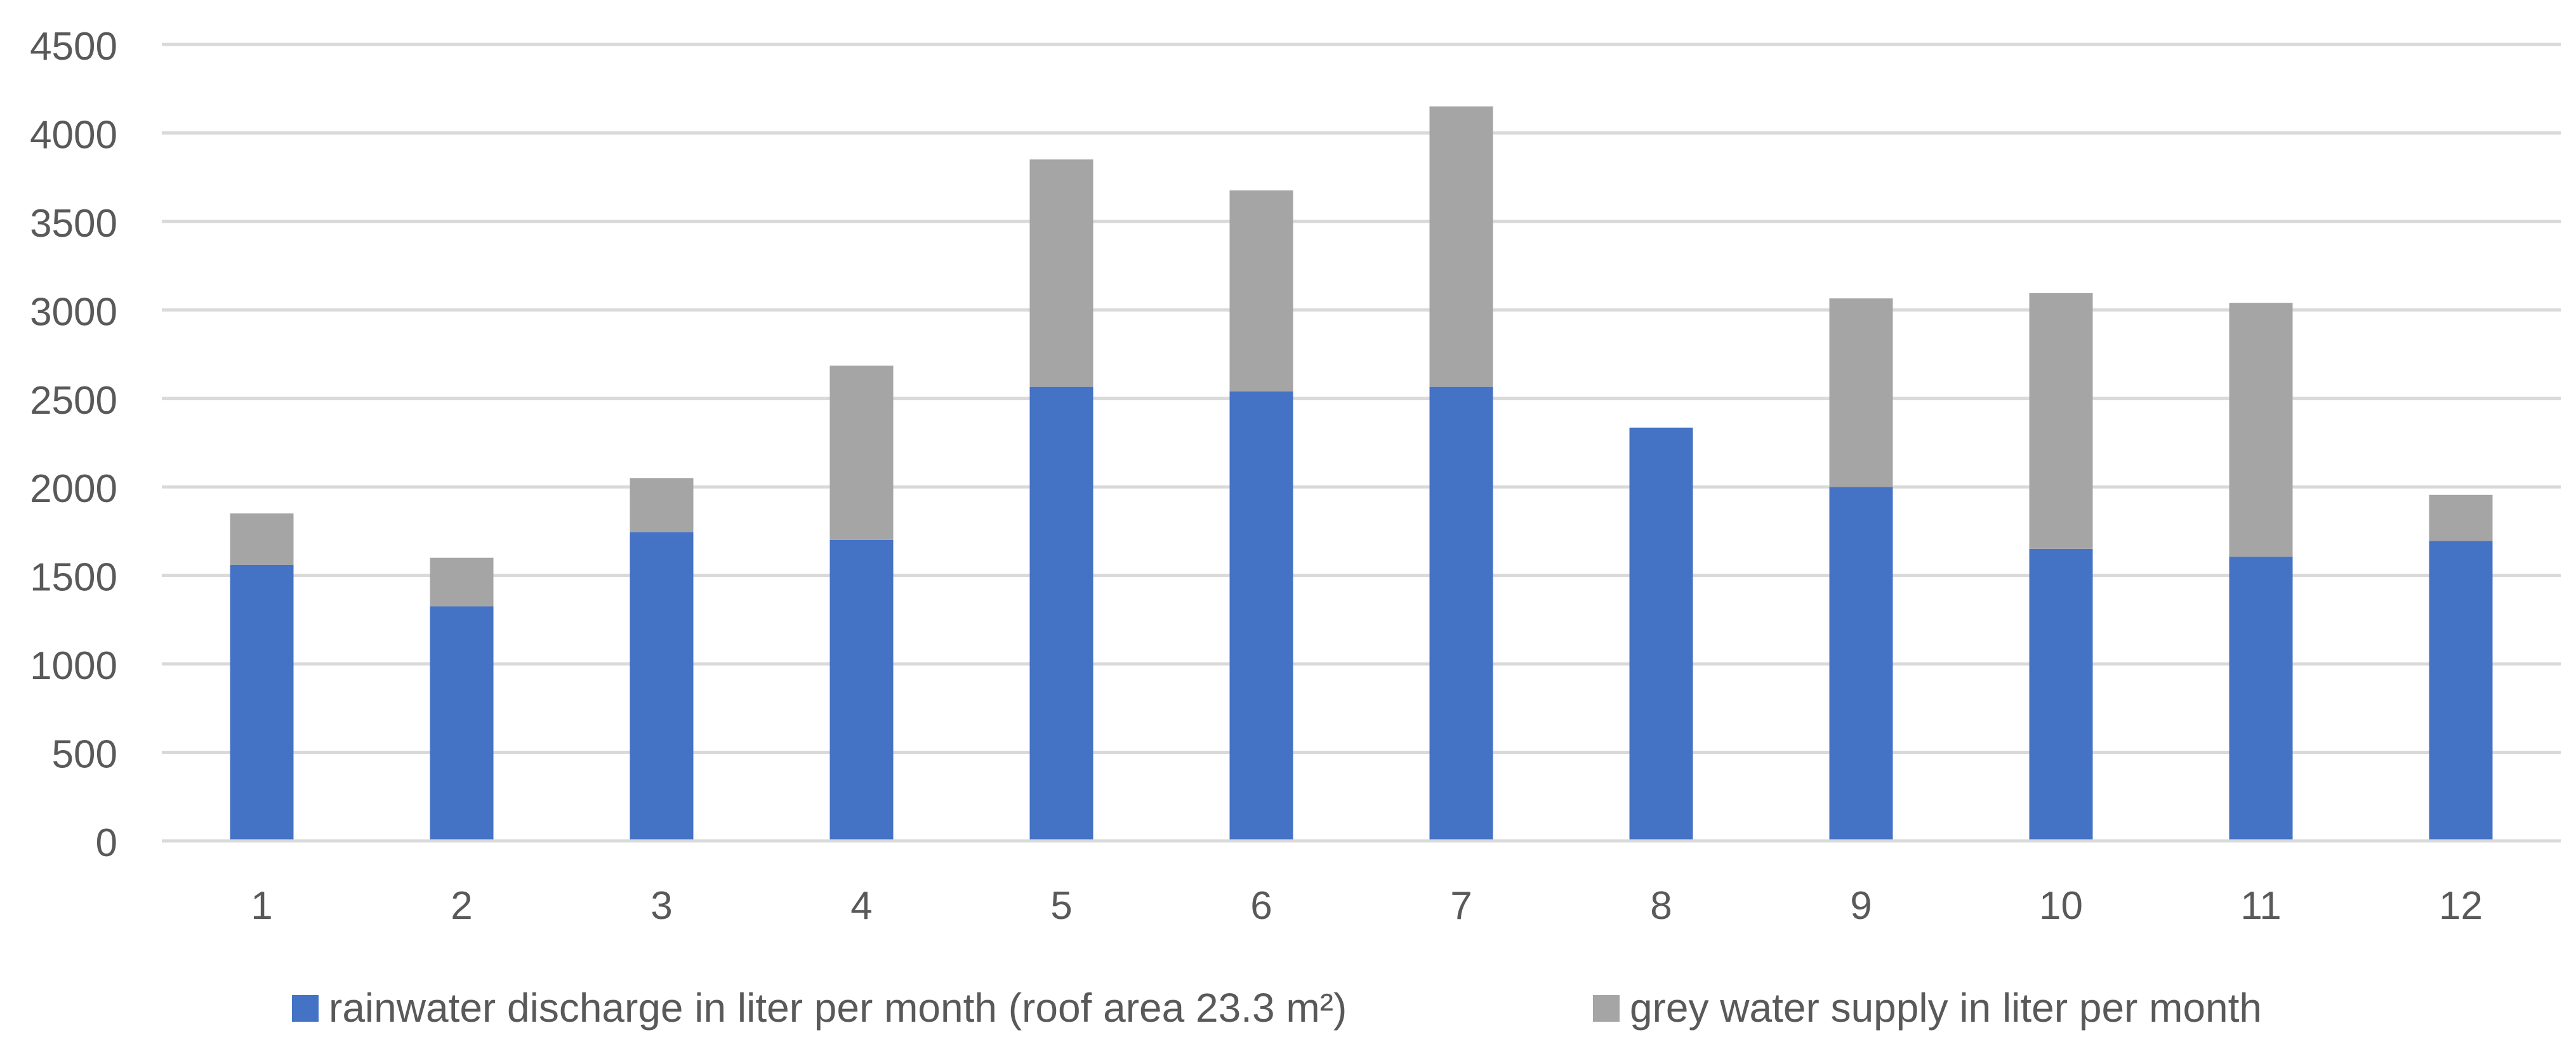 The height and width of the screenshot is (1056, 2576). Describe the element at coordinates (73, 224) in the screenshot. I see `y-tick-label: 3500` at that location.